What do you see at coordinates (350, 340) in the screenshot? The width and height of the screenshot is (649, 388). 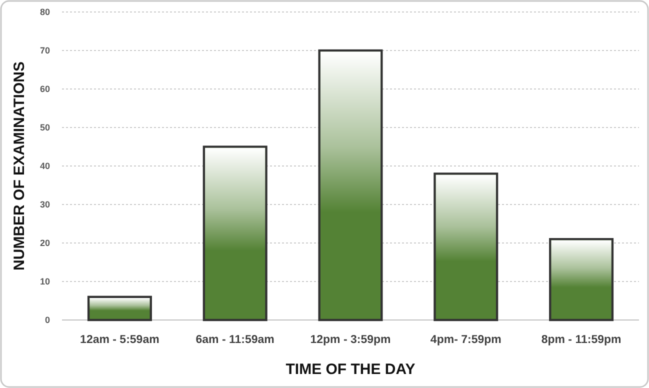 I see `x-tick-label: 12pm - 3:59pm` at bounding box center [350, 340].